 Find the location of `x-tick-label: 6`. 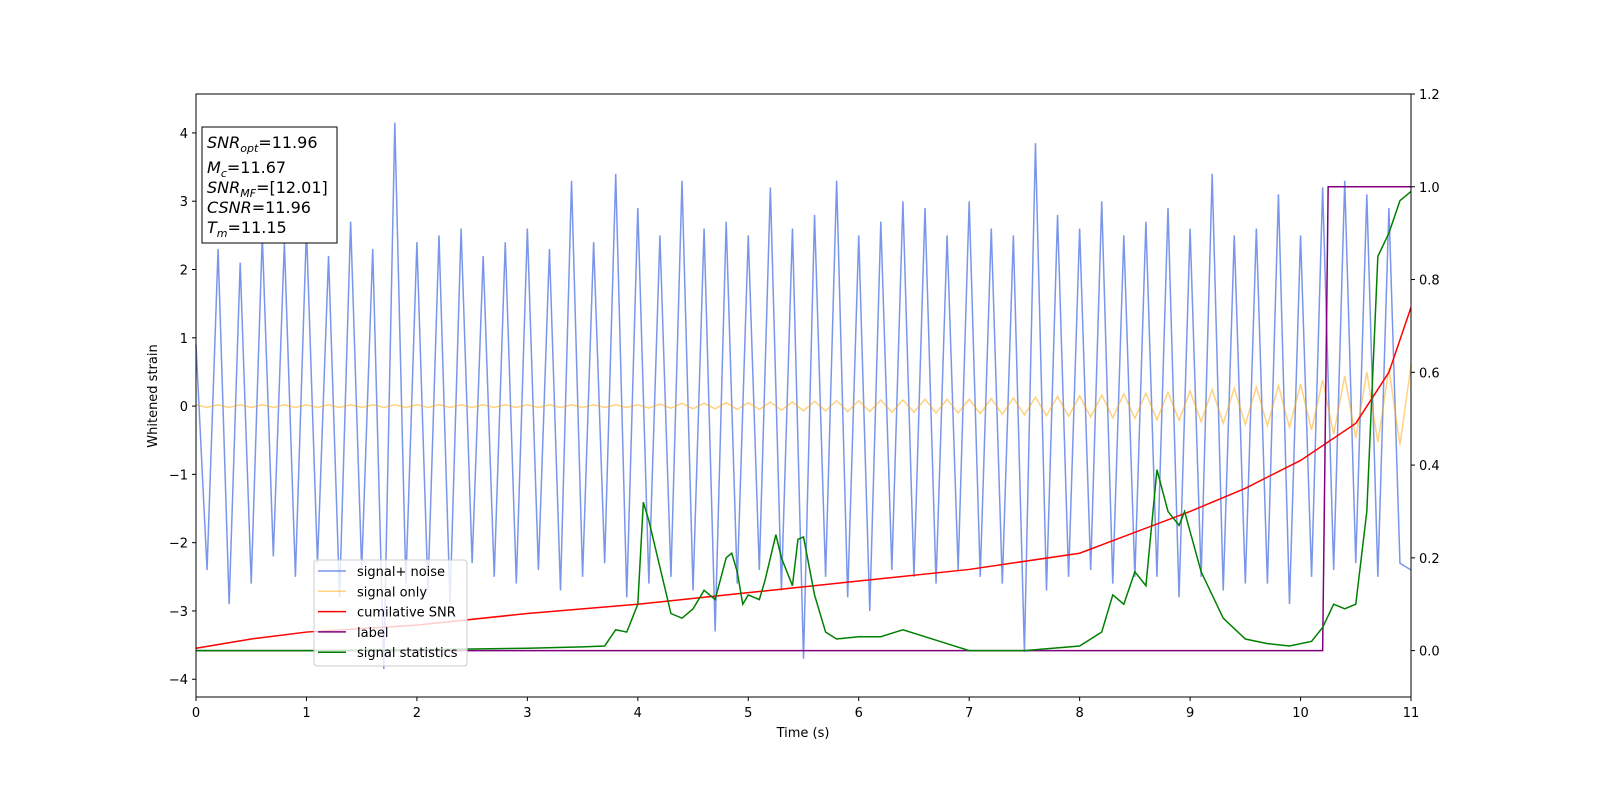

x-tick-label: 6 is located at coordinates (859, 713).